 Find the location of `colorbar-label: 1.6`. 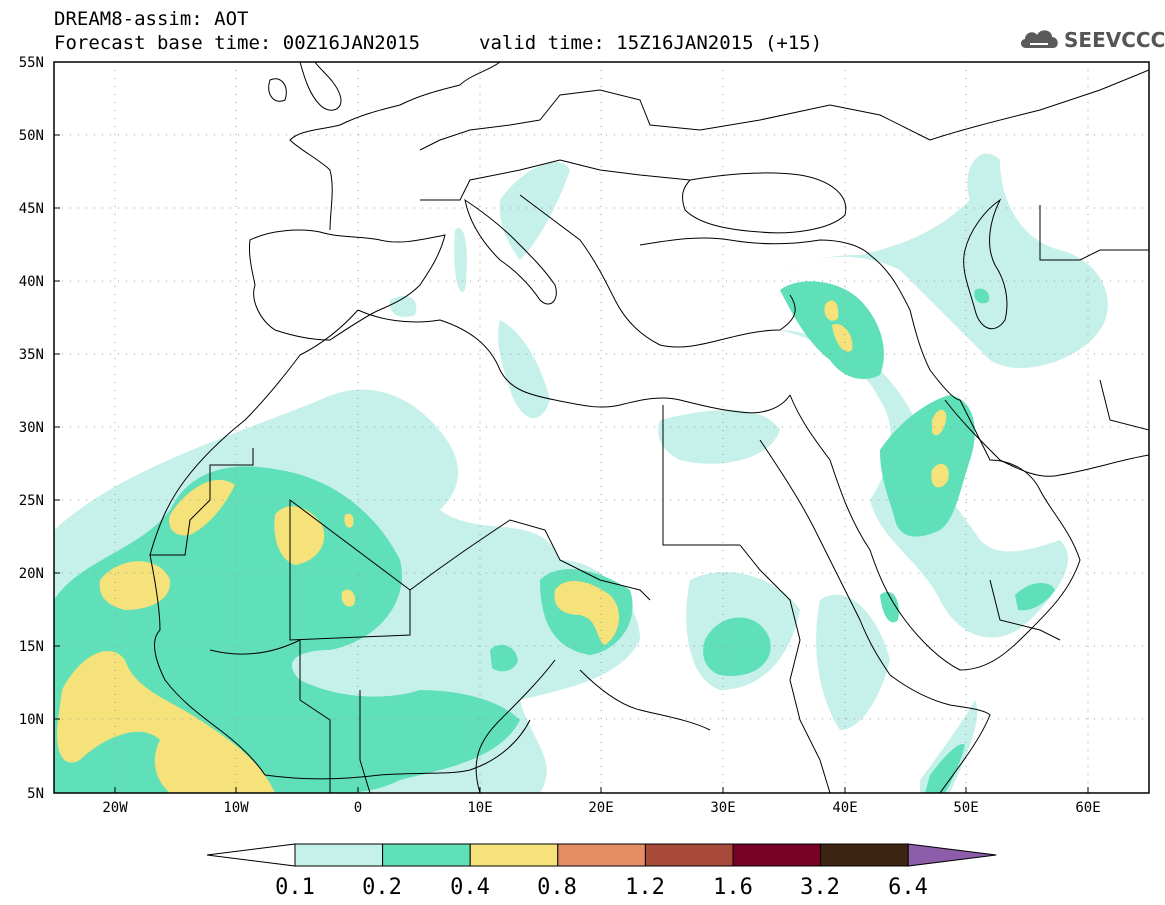

colorbar-label: 1.6 is located at coordinates (733, 887).